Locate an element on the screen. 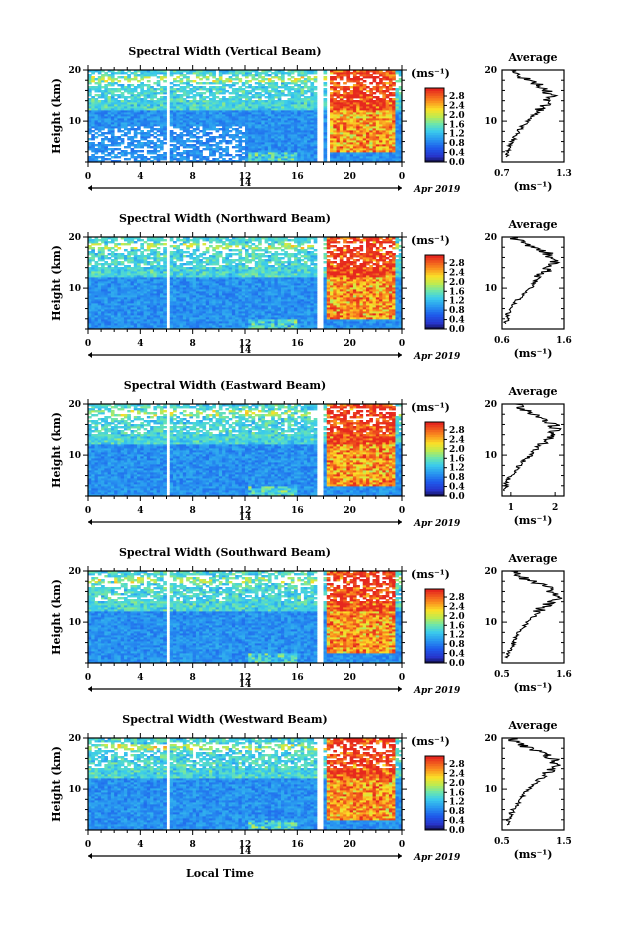  colorbar-tick-label: 0.4 is located at coordinates (457, 321).